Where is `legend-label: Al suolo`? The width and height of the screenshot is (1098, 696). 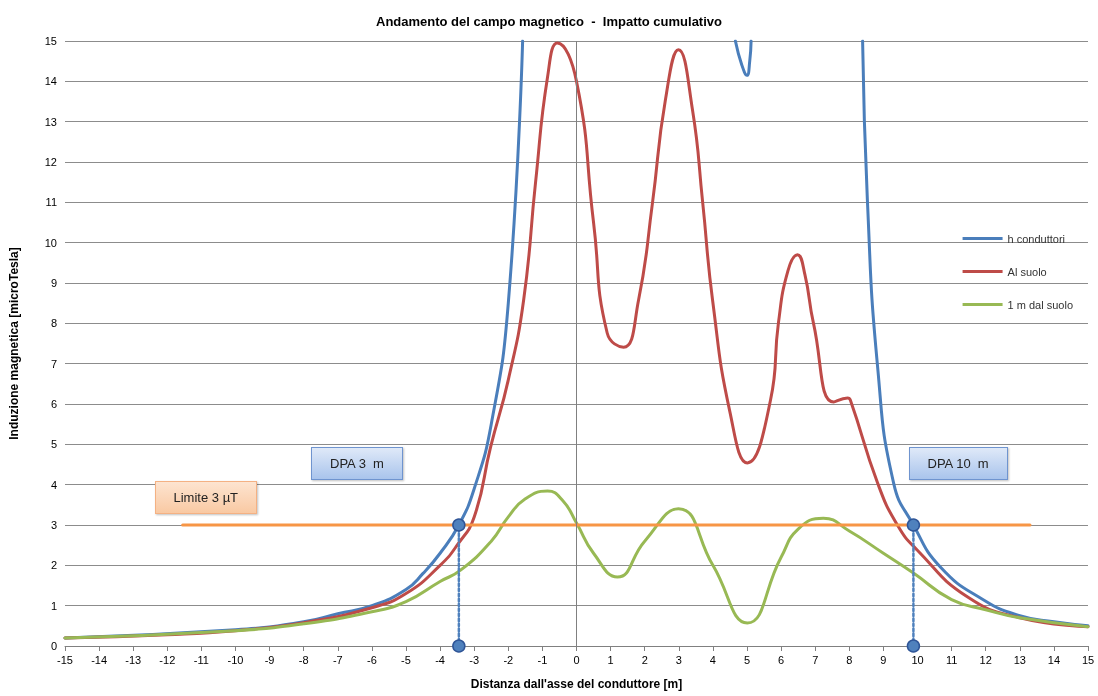 legend-label: Al suolo is located at coordinates (1027, 271).